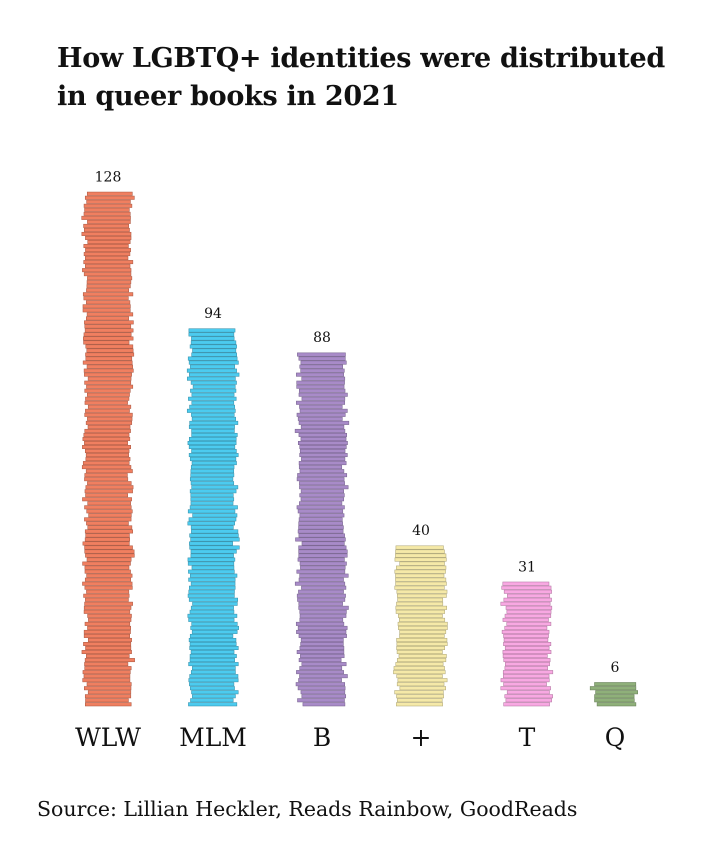 The image size is (714, 842). I want to click on category-label-q: Q, so click(615, 737).